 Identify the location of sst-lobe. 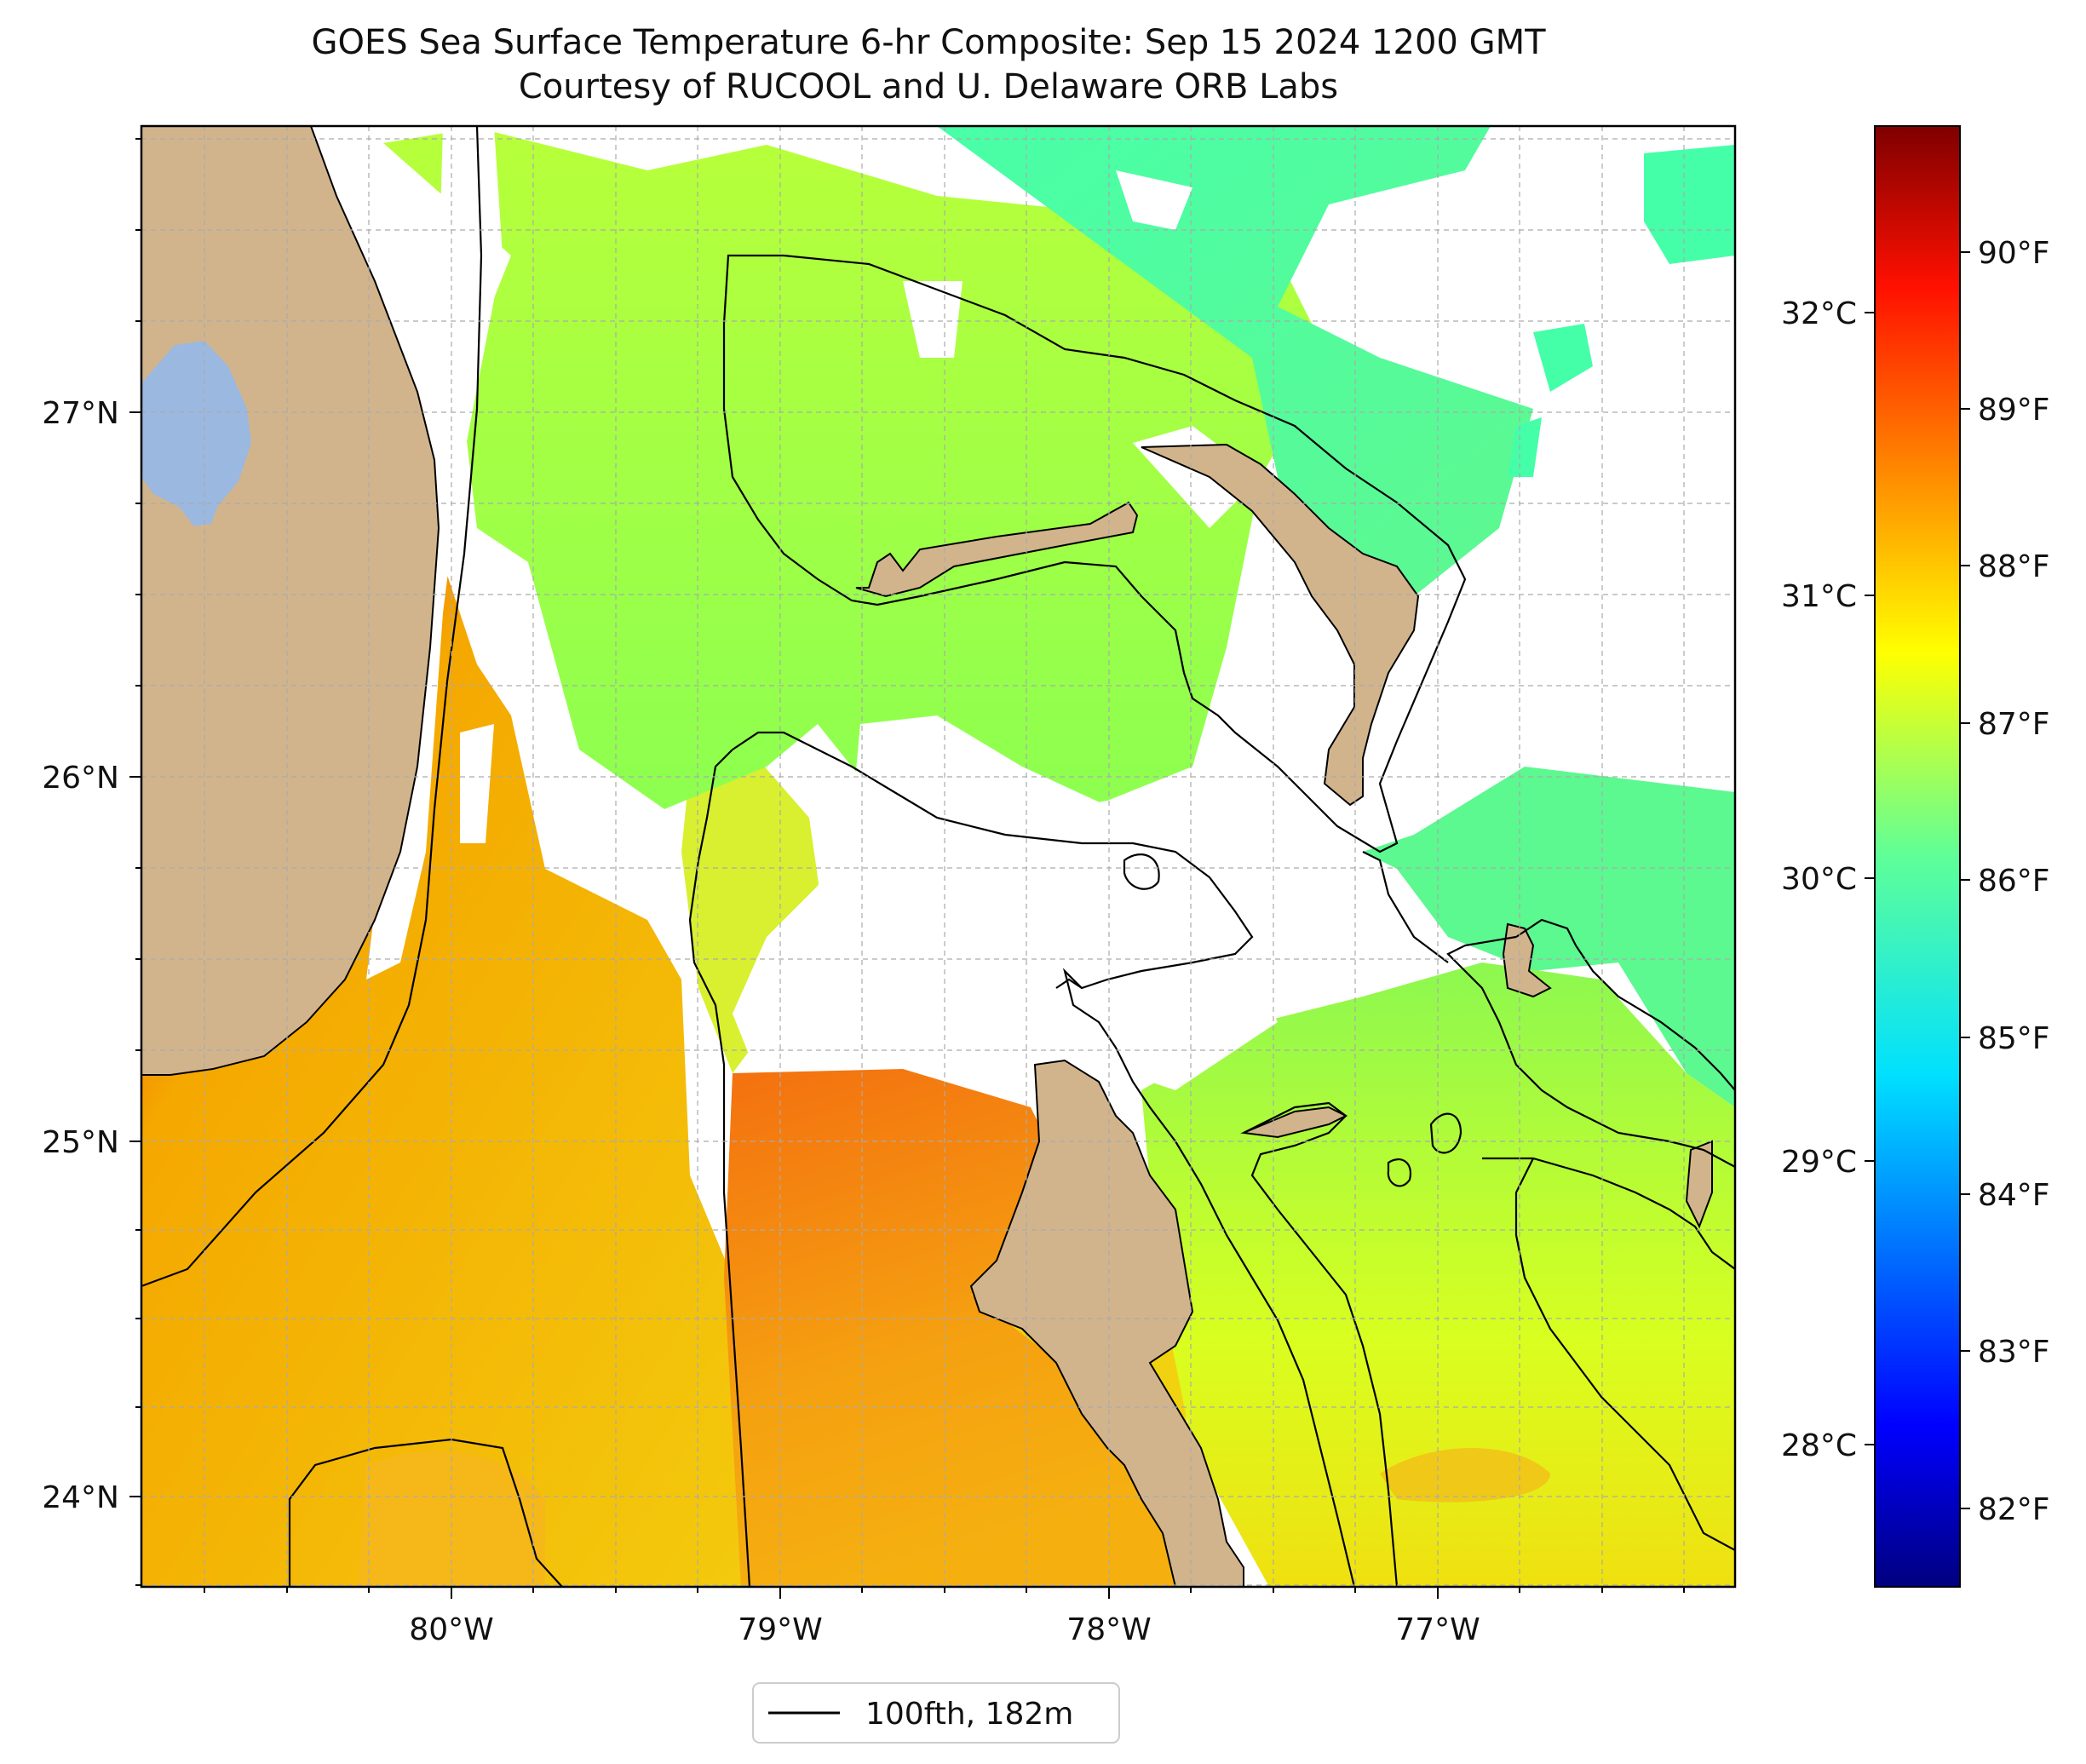
(1465, 1475).